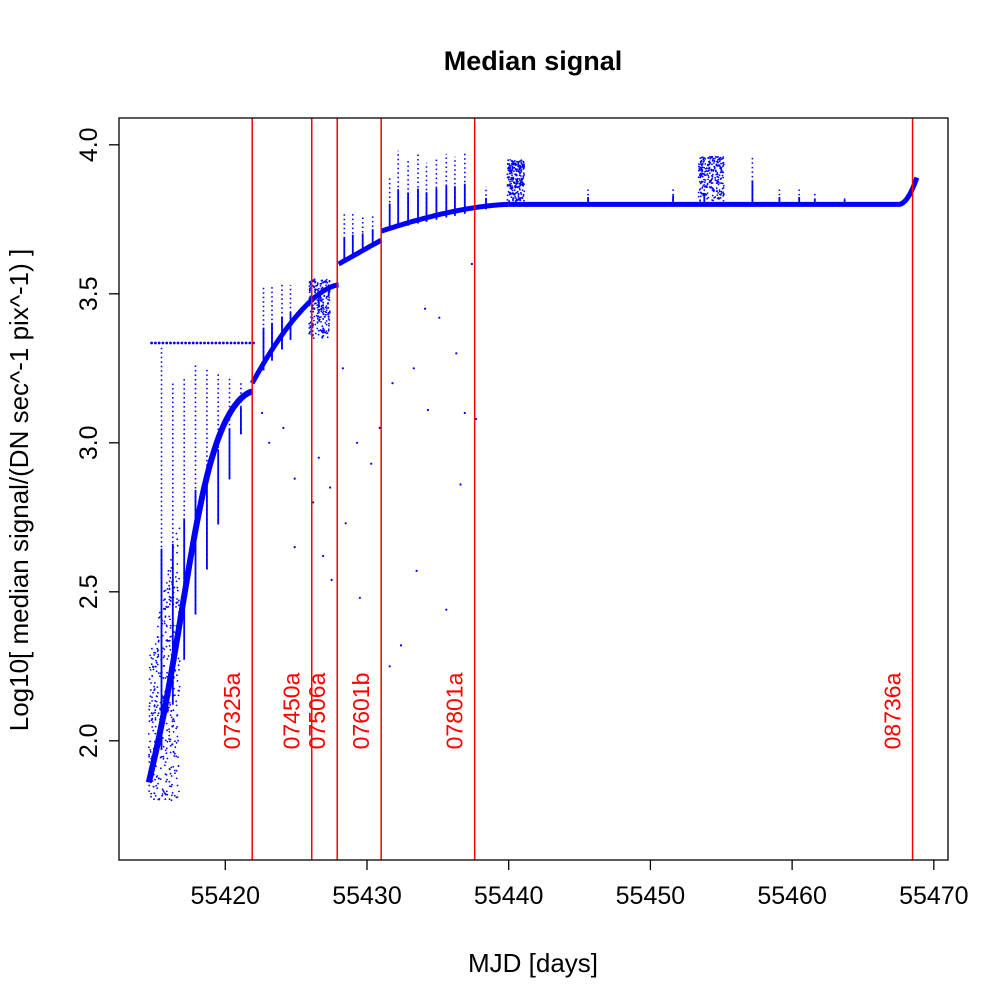 This screenshot has width=1008, height=1008. Describe the element at coordinates (89, 740) in the screenshot. I see `y-tick-label: 2.0` at that location.